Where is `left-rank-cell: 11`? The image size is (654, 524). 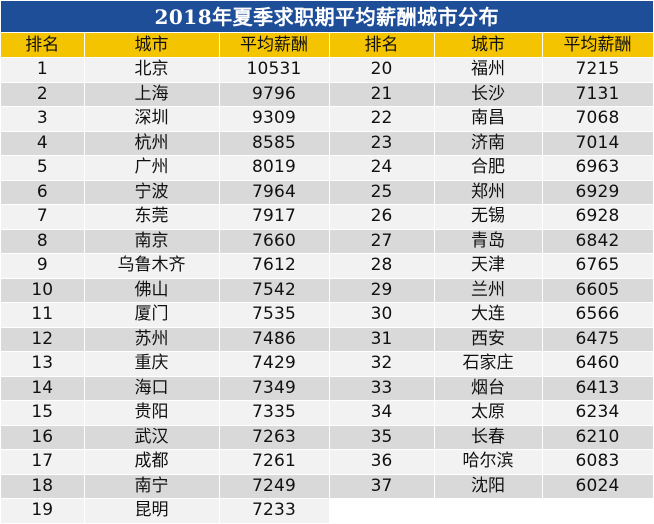
left-rank-cell: 11 is located at coordinates (43, 315).